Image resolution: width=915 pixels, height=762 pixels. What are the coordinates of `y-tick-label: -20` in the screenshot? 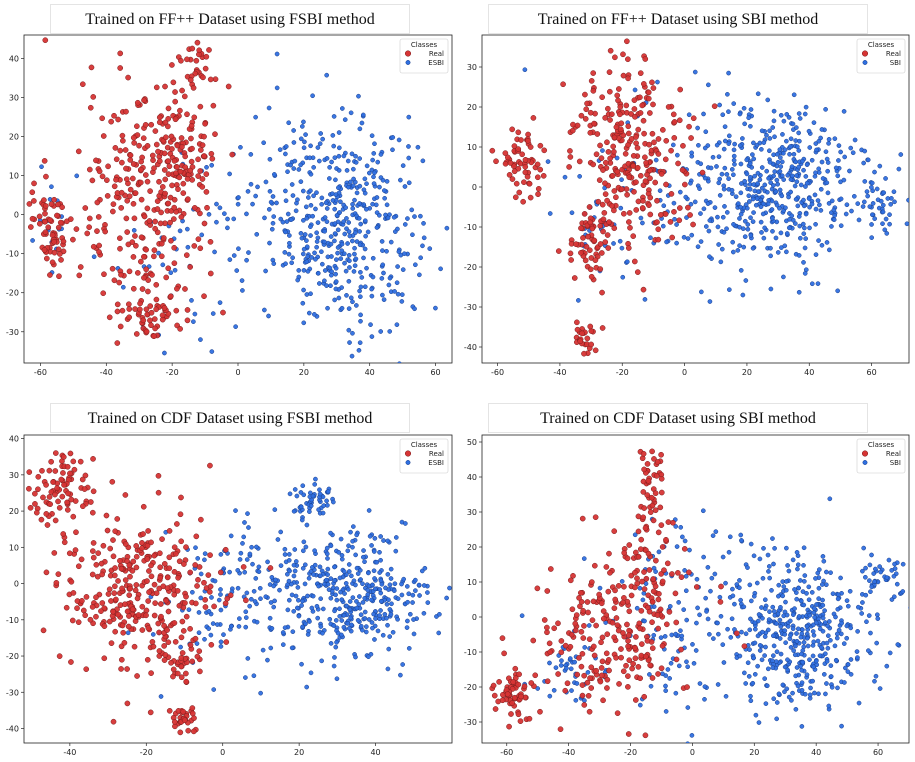 It's located at (470, 267).